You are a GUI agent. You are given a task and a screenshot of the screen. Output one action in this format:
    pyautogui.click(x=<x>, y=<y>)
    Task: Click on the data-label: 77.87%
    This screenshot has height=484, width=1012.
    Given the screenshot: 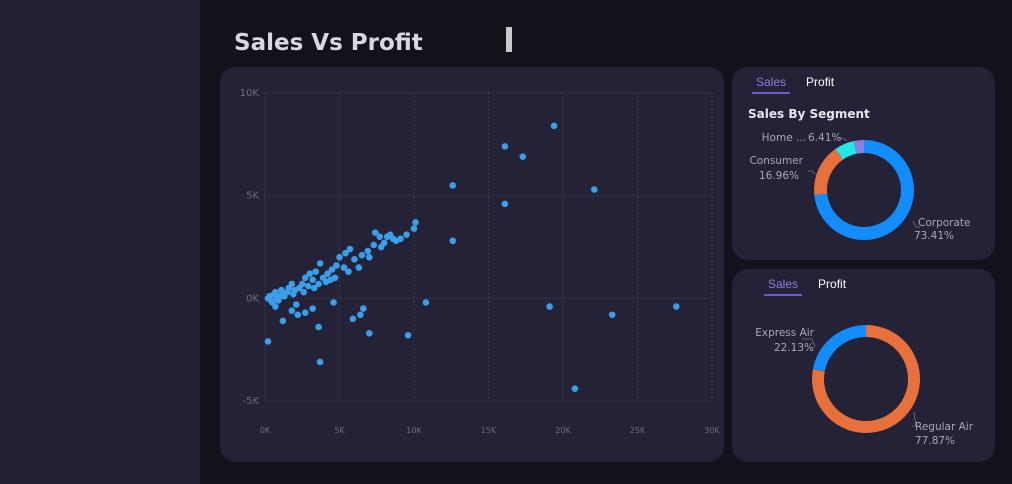 What is the action you would take?
    pyautogui.click(x=935, y=441)
    